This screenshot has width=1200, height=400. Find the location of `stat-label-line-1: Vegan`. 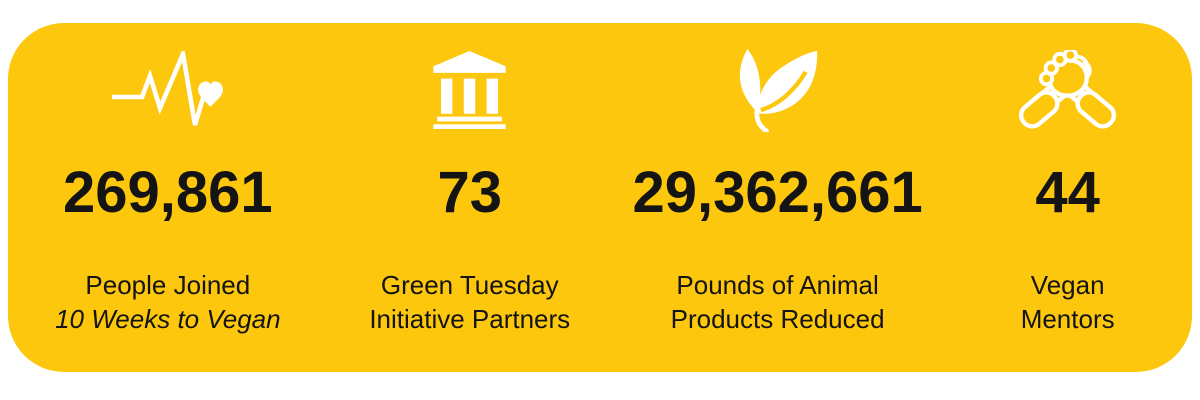

stat-label-line-1: Vegan is located at coordinates (1067, 285).